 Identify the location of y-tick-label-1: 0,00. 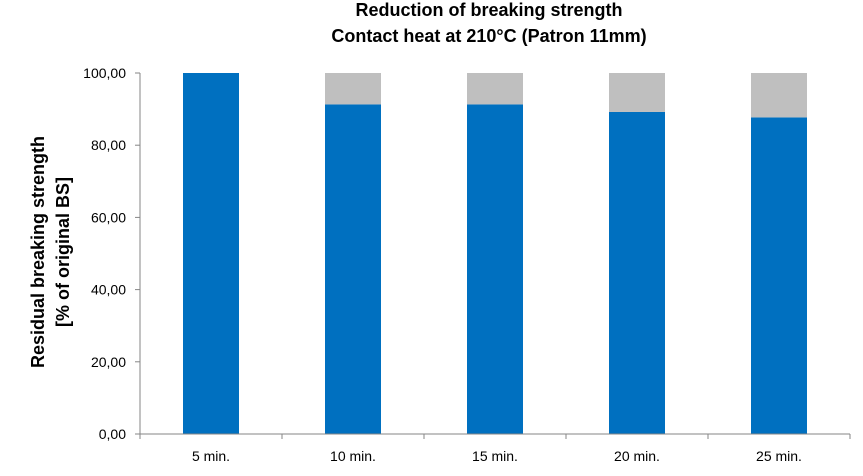
(112, 434).